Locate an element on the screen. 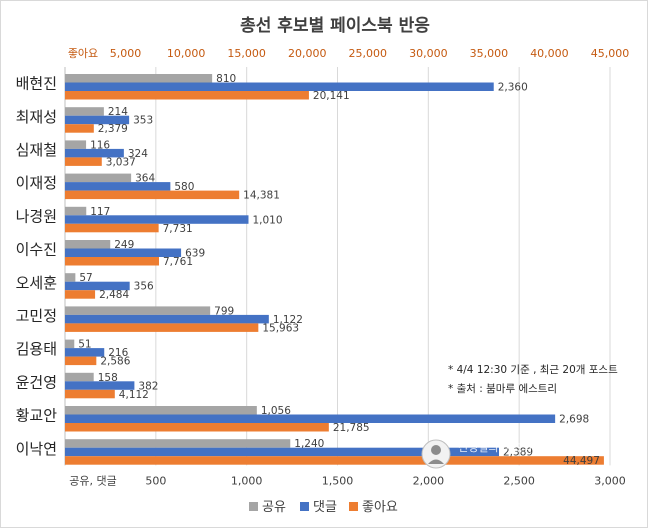 The image size is (648, 528). bottom-tick-label: 2,000 is located at coordinates (429, 480).